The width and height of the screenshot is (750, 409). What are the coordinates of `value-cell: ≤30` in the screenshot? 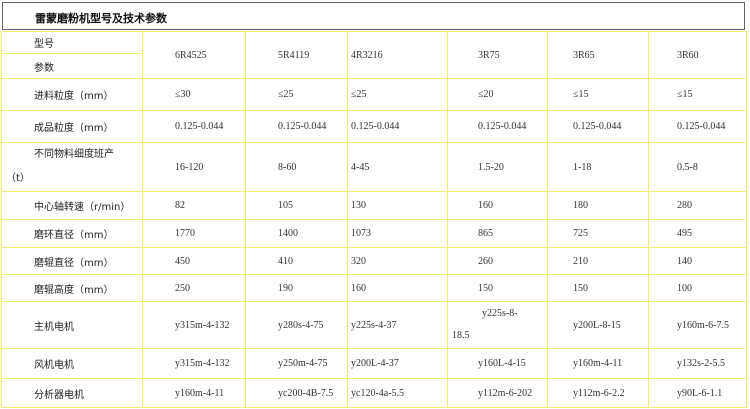 It's located at (194, 94).